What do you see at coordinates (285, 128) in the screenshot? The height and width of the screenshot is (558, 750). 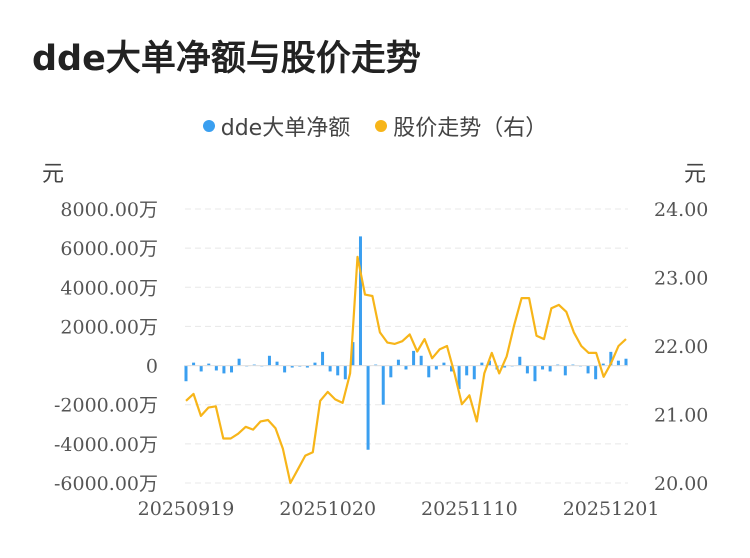 I see `legend-label-dde: dde大单净额` at bounding box center [285, 128].